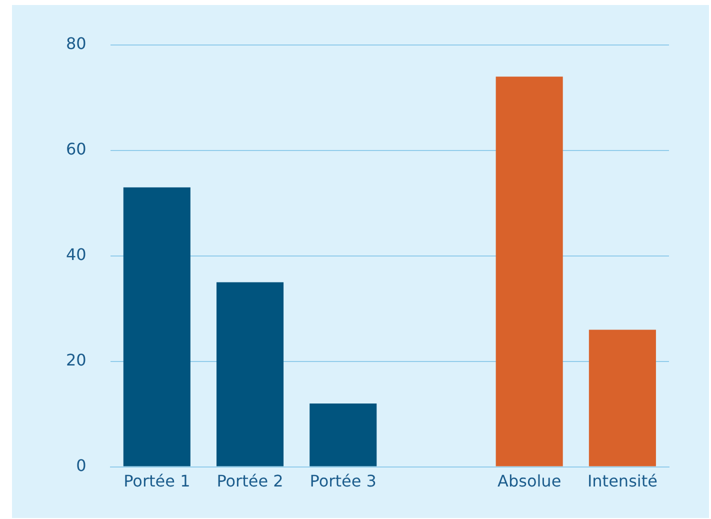  I want to click on x-tick-label: Portée 2, so click(250, 481).